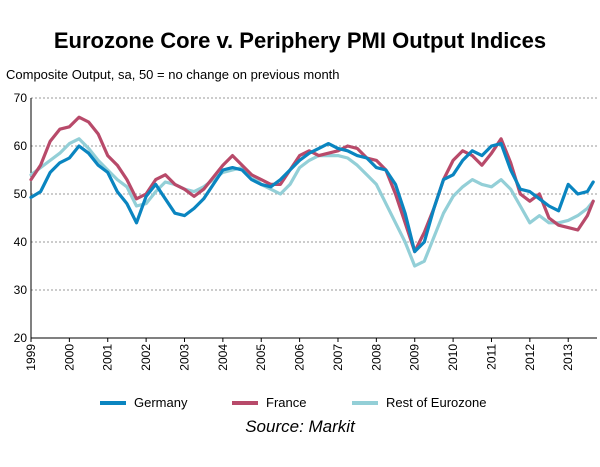  I want to click on chart-legend: Germany France Rest of Eurozone, so click(300, 404).